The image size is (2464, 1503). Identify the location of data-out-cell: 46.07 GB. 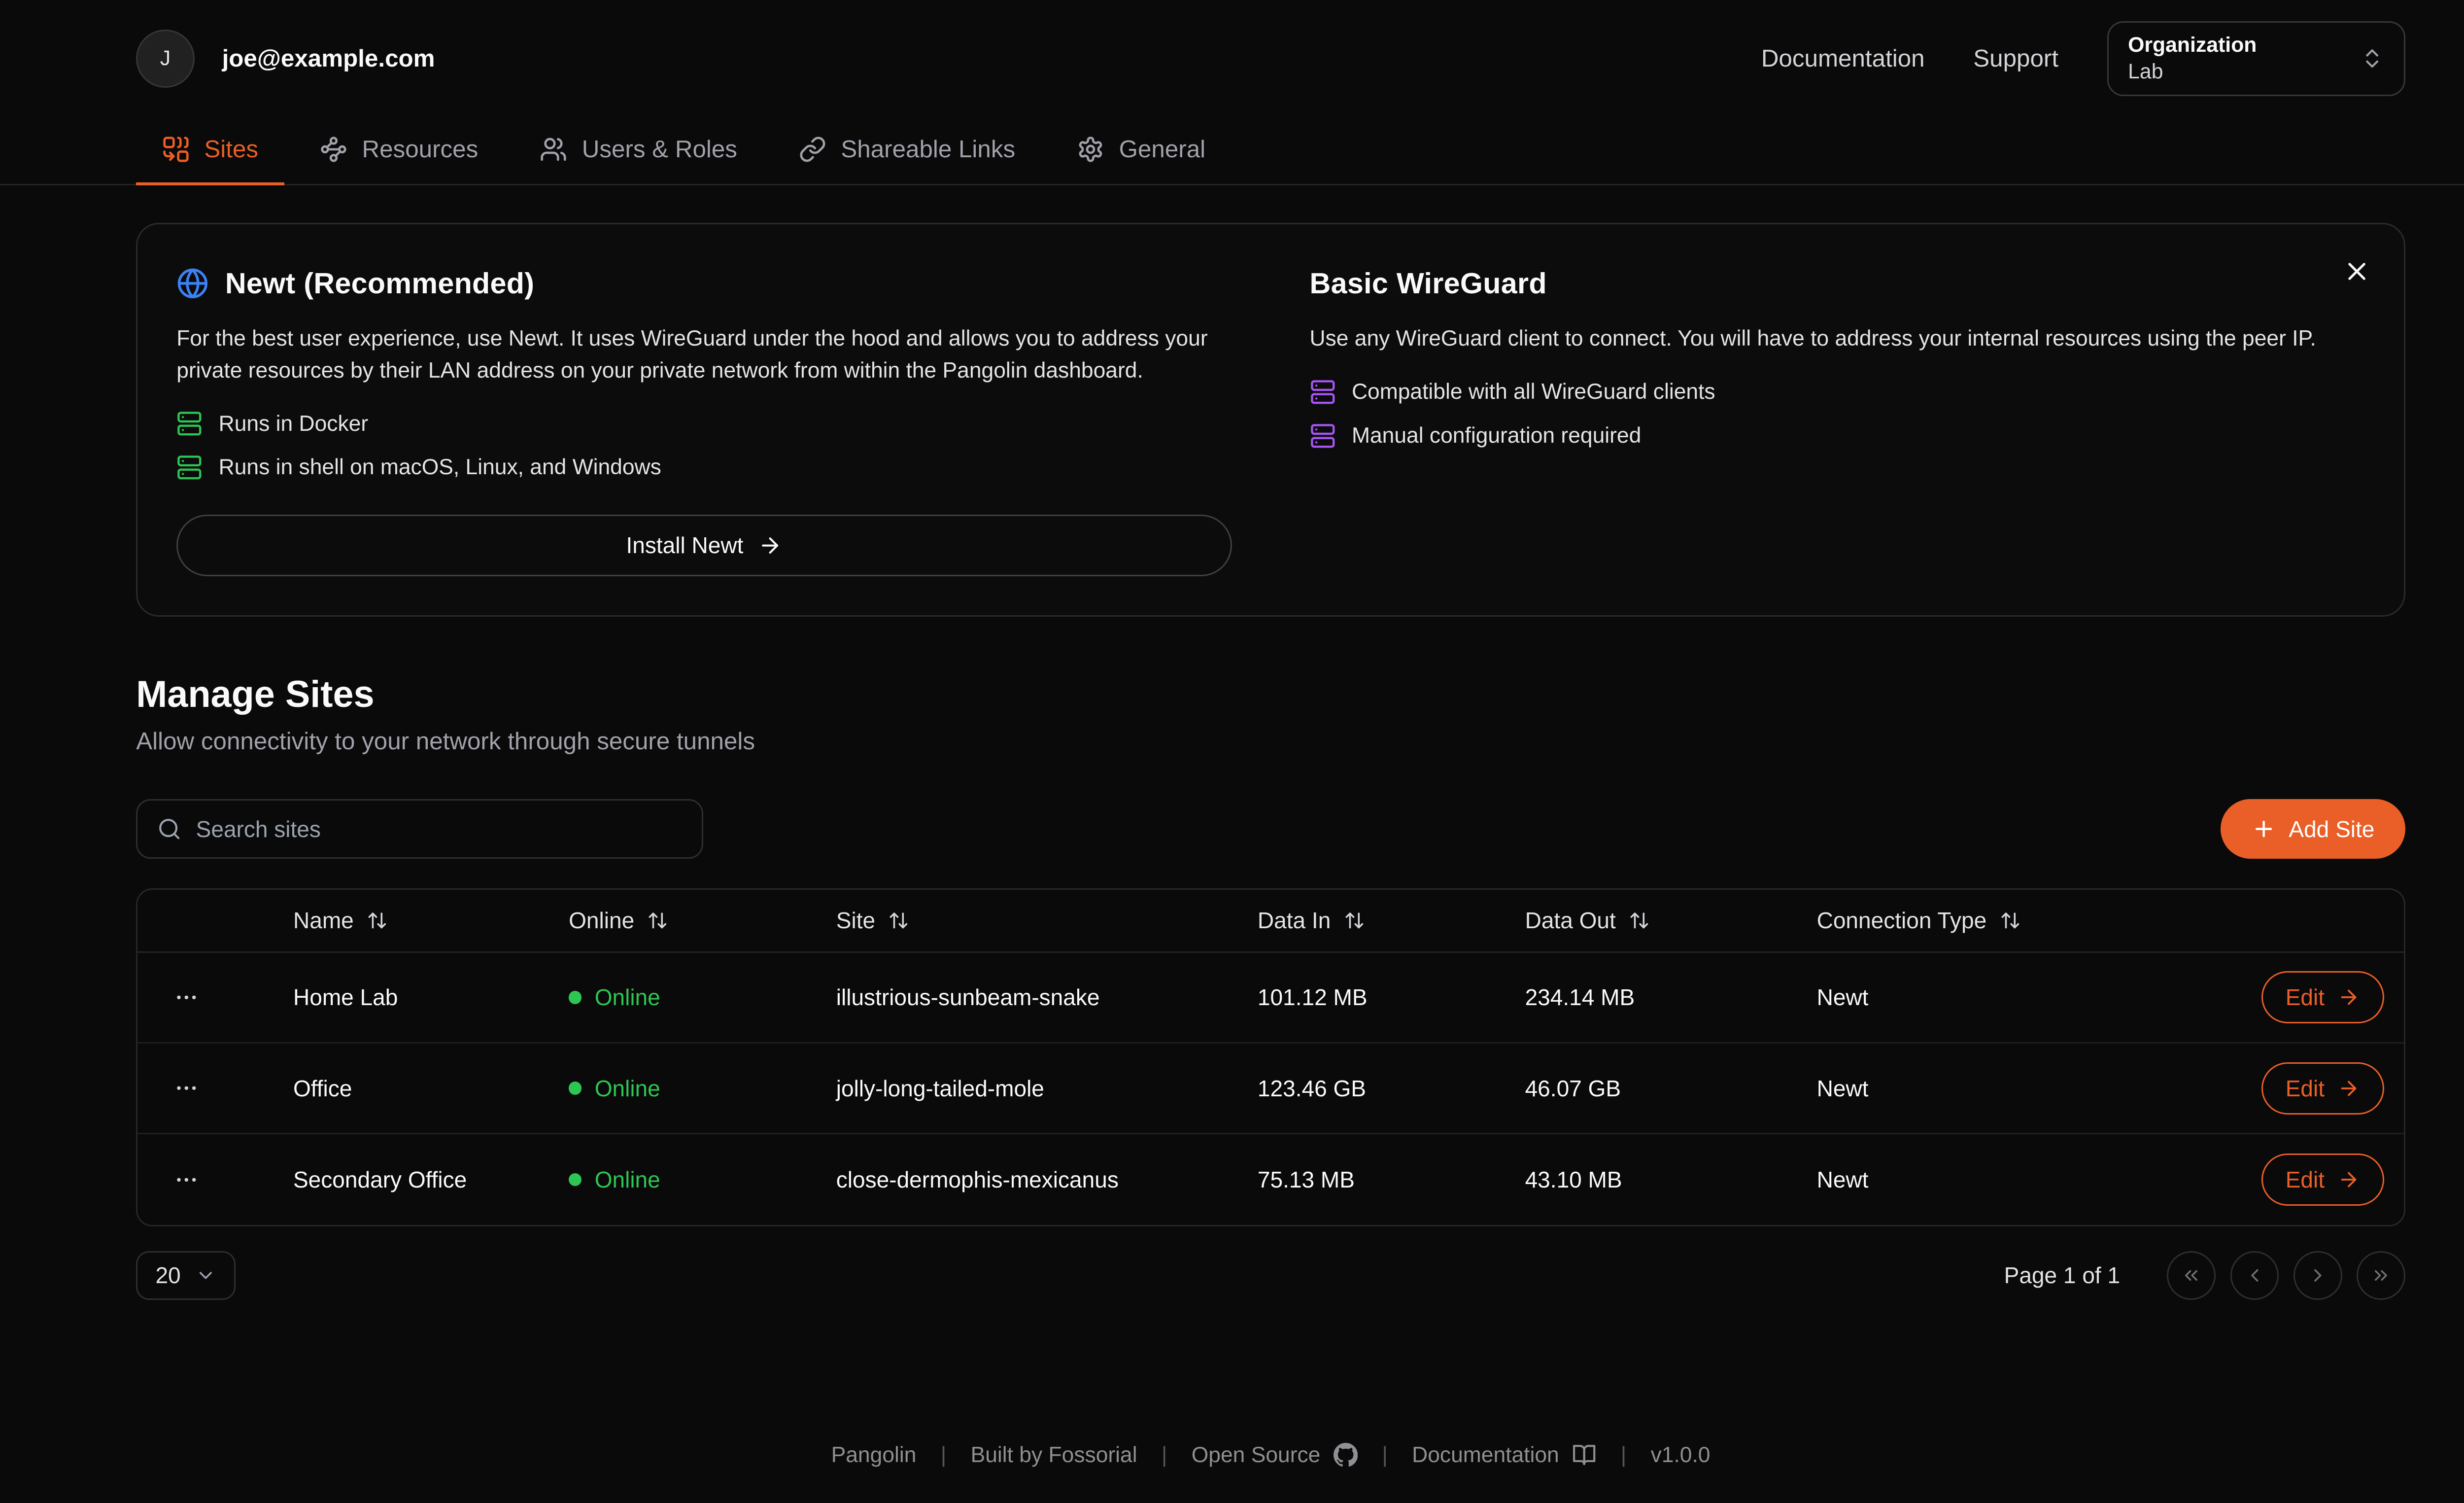
(1573, 1088).